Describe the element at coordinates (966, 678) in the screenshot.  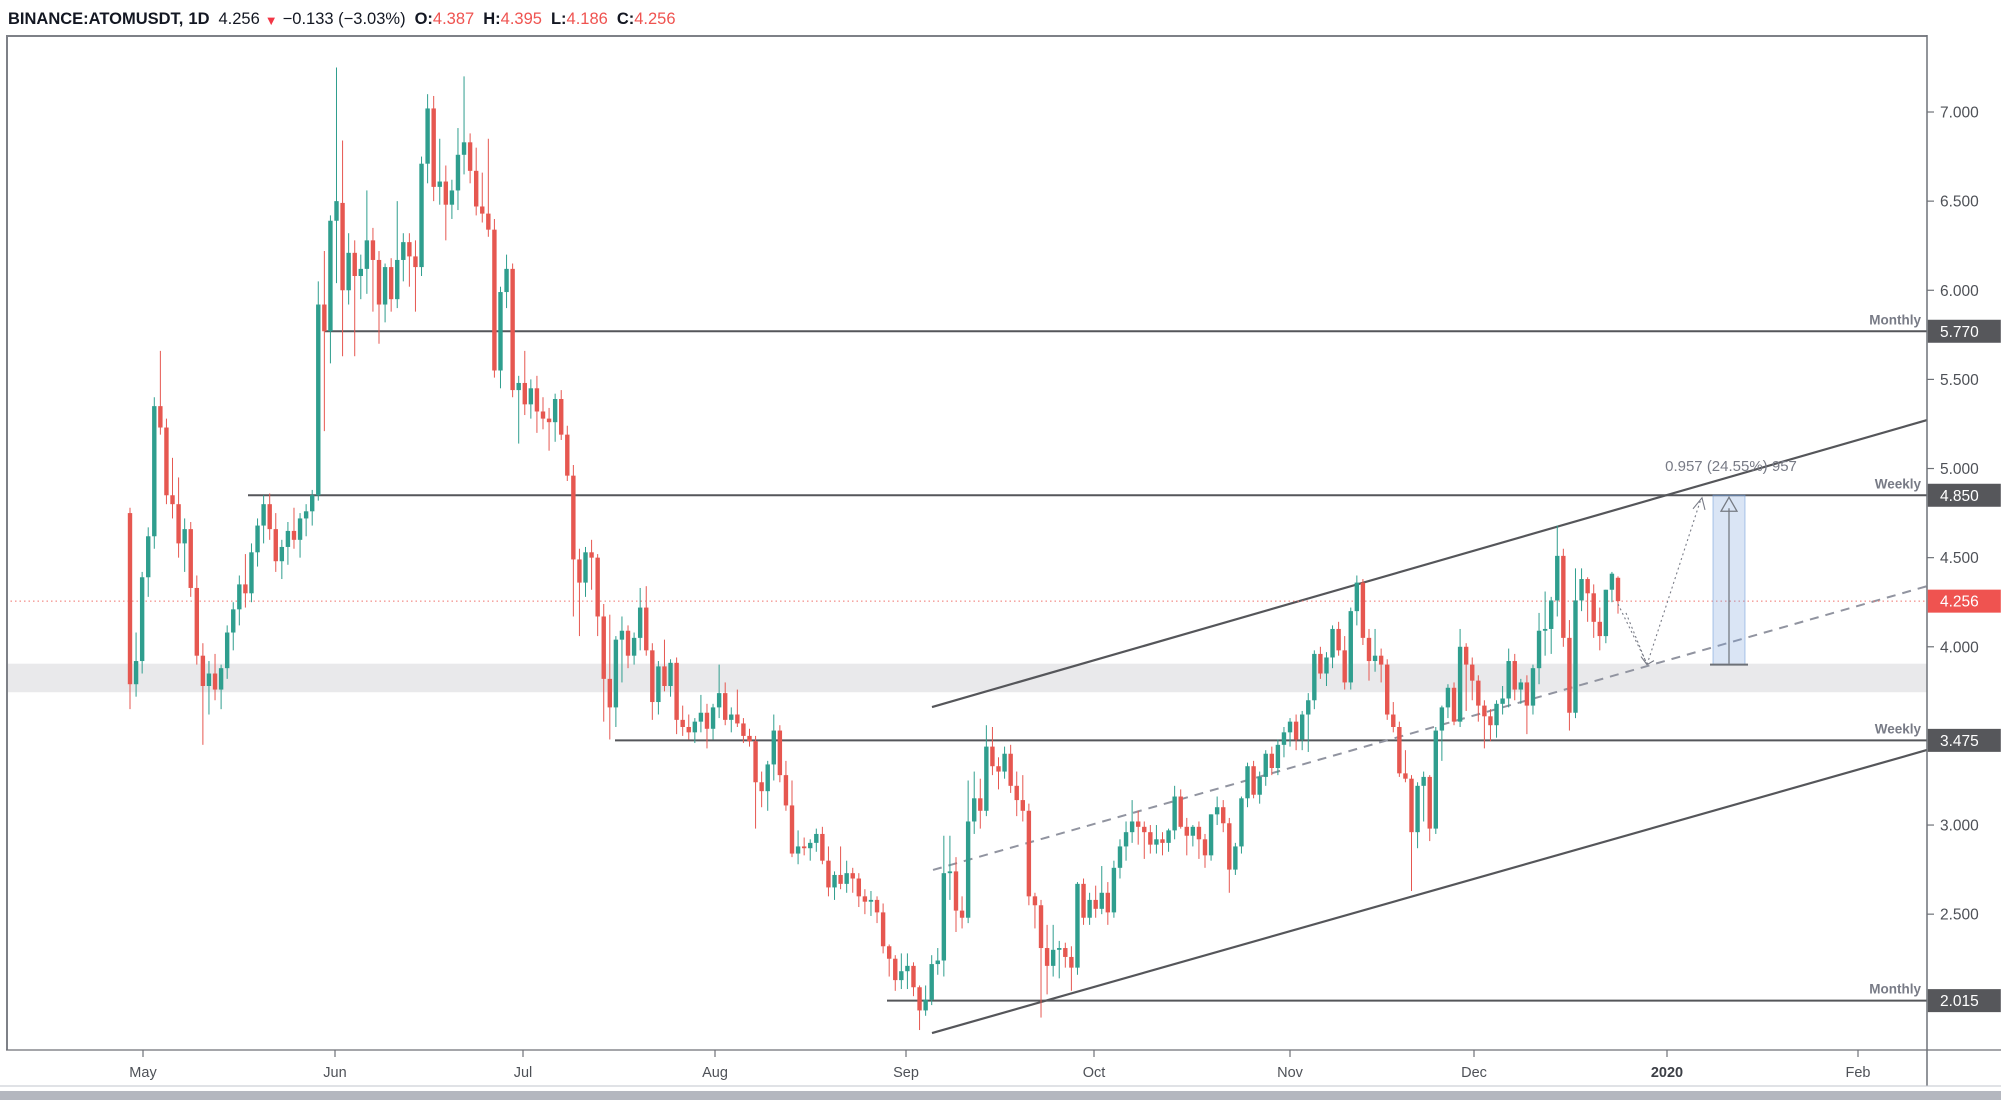
I see `support-zone-band` at that location.